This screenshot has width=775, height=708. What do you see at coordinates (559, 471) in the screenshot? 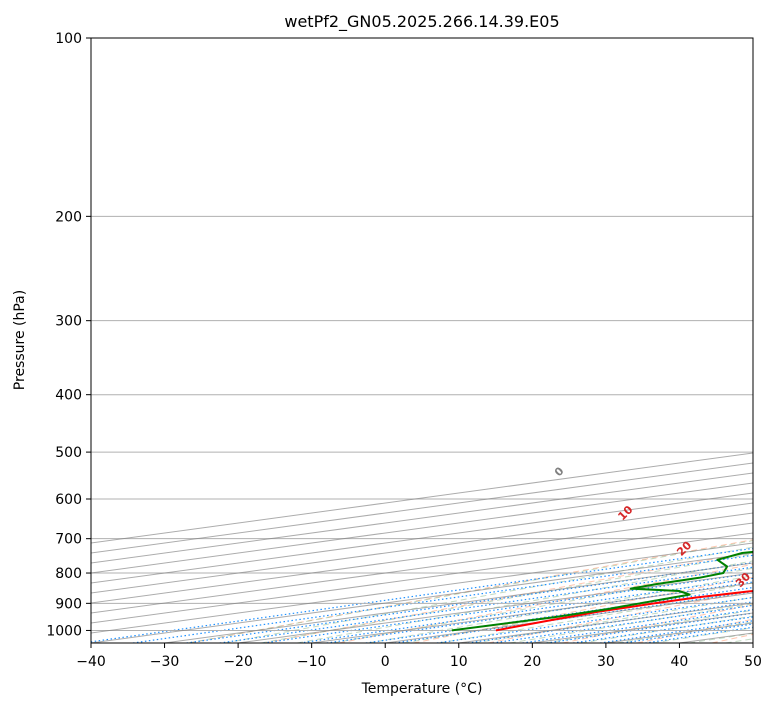
I see `moist-adiabat-label: 0` at bounding box center [559, 471].